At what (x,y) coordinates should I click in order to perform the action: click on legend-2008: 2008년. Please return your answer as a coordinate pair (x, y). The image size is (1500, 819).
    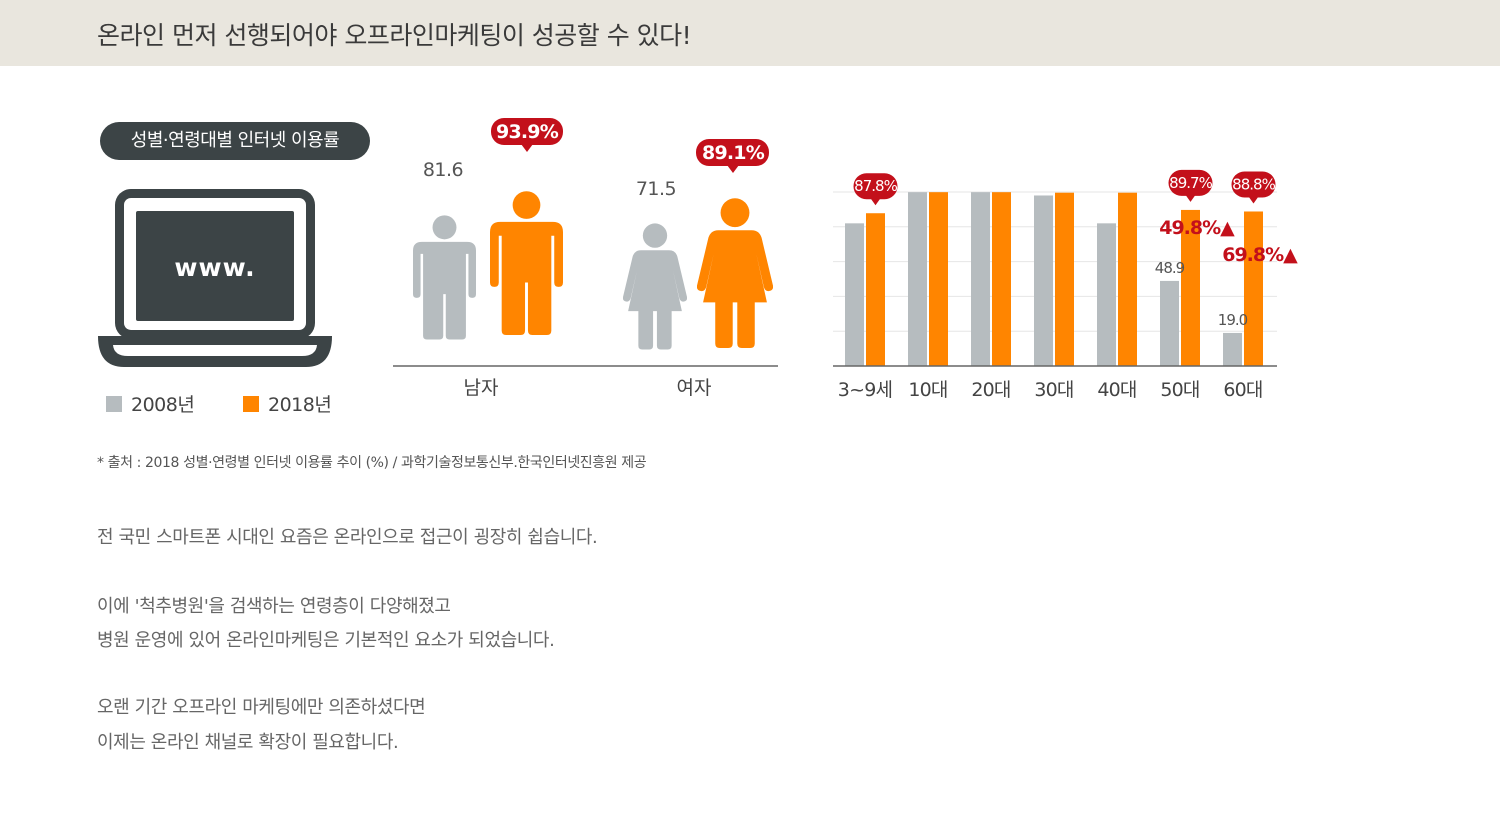
    Looking at the image, I should click on (150, 403).